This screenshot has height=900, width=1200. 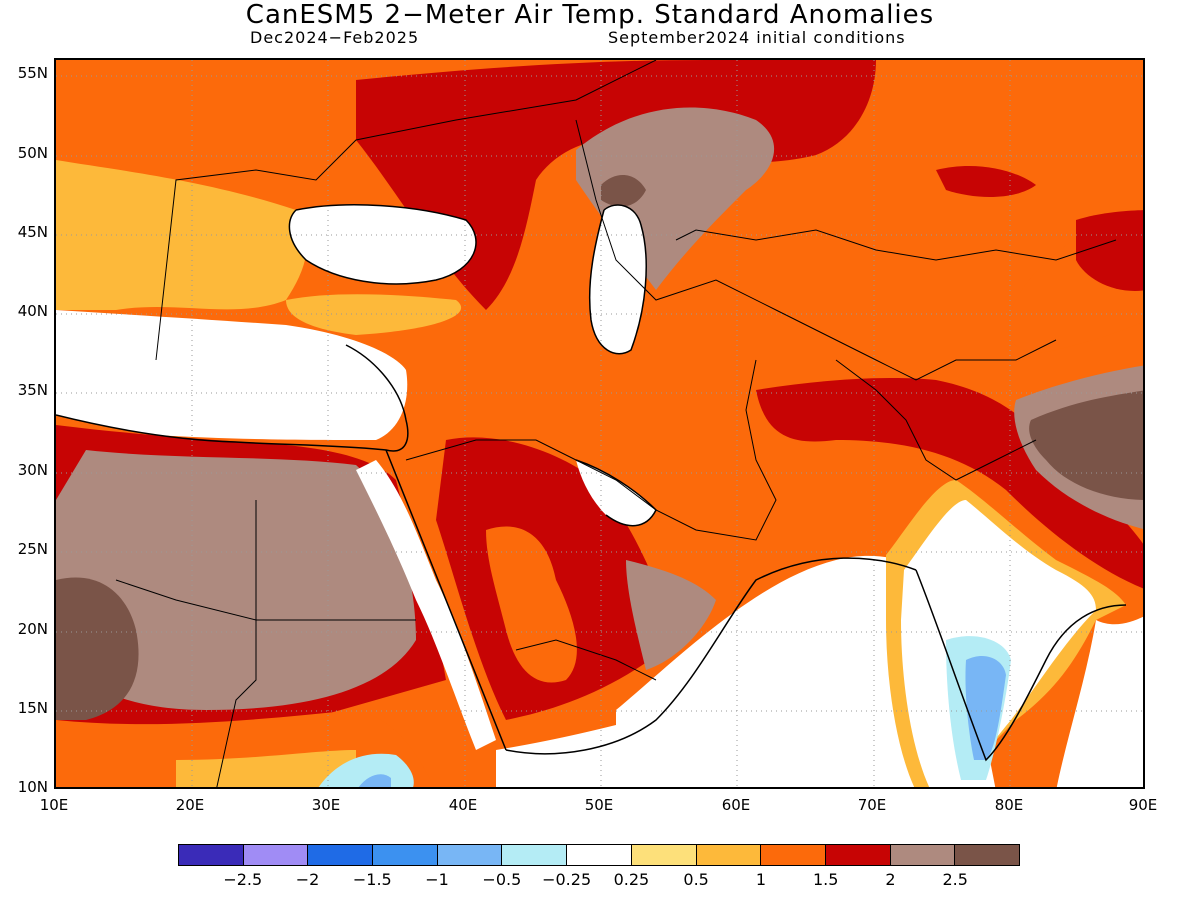 I want to click on anomaly-fill-neutral-india, so click(x=998, y=643).